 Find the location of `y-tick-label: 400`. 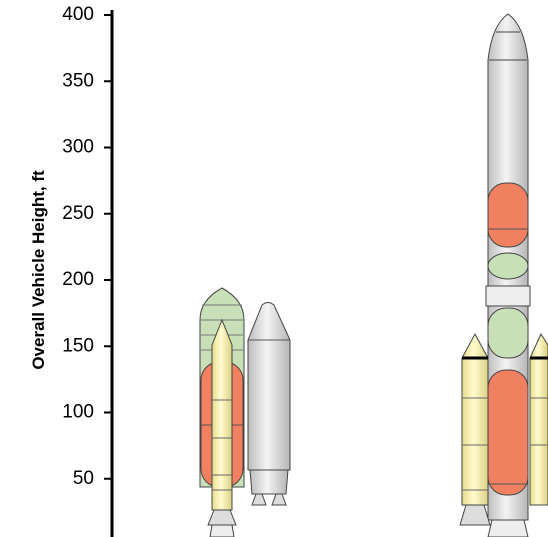

y-tick-label: 400 is located at coordinates (78, 14).